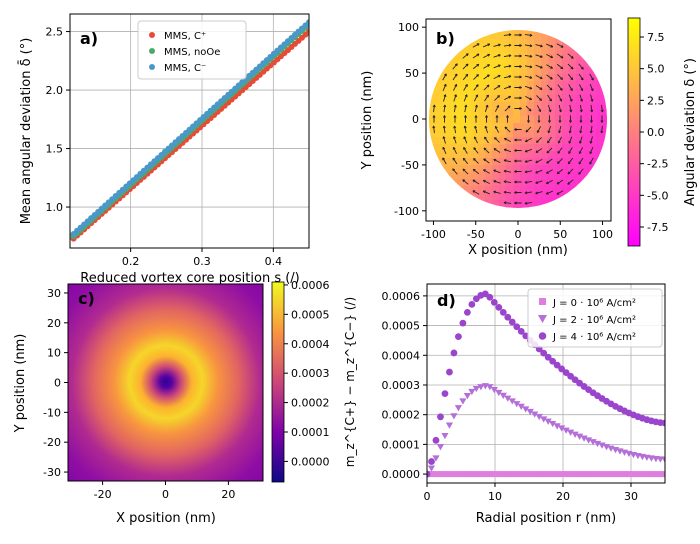 This screenshot has height=544, width=700. What do you see at coordinates (185, 68) in the screenshot?
I see `legend-c-minus: MMS, C⁻` at bounding box center [185, 68].